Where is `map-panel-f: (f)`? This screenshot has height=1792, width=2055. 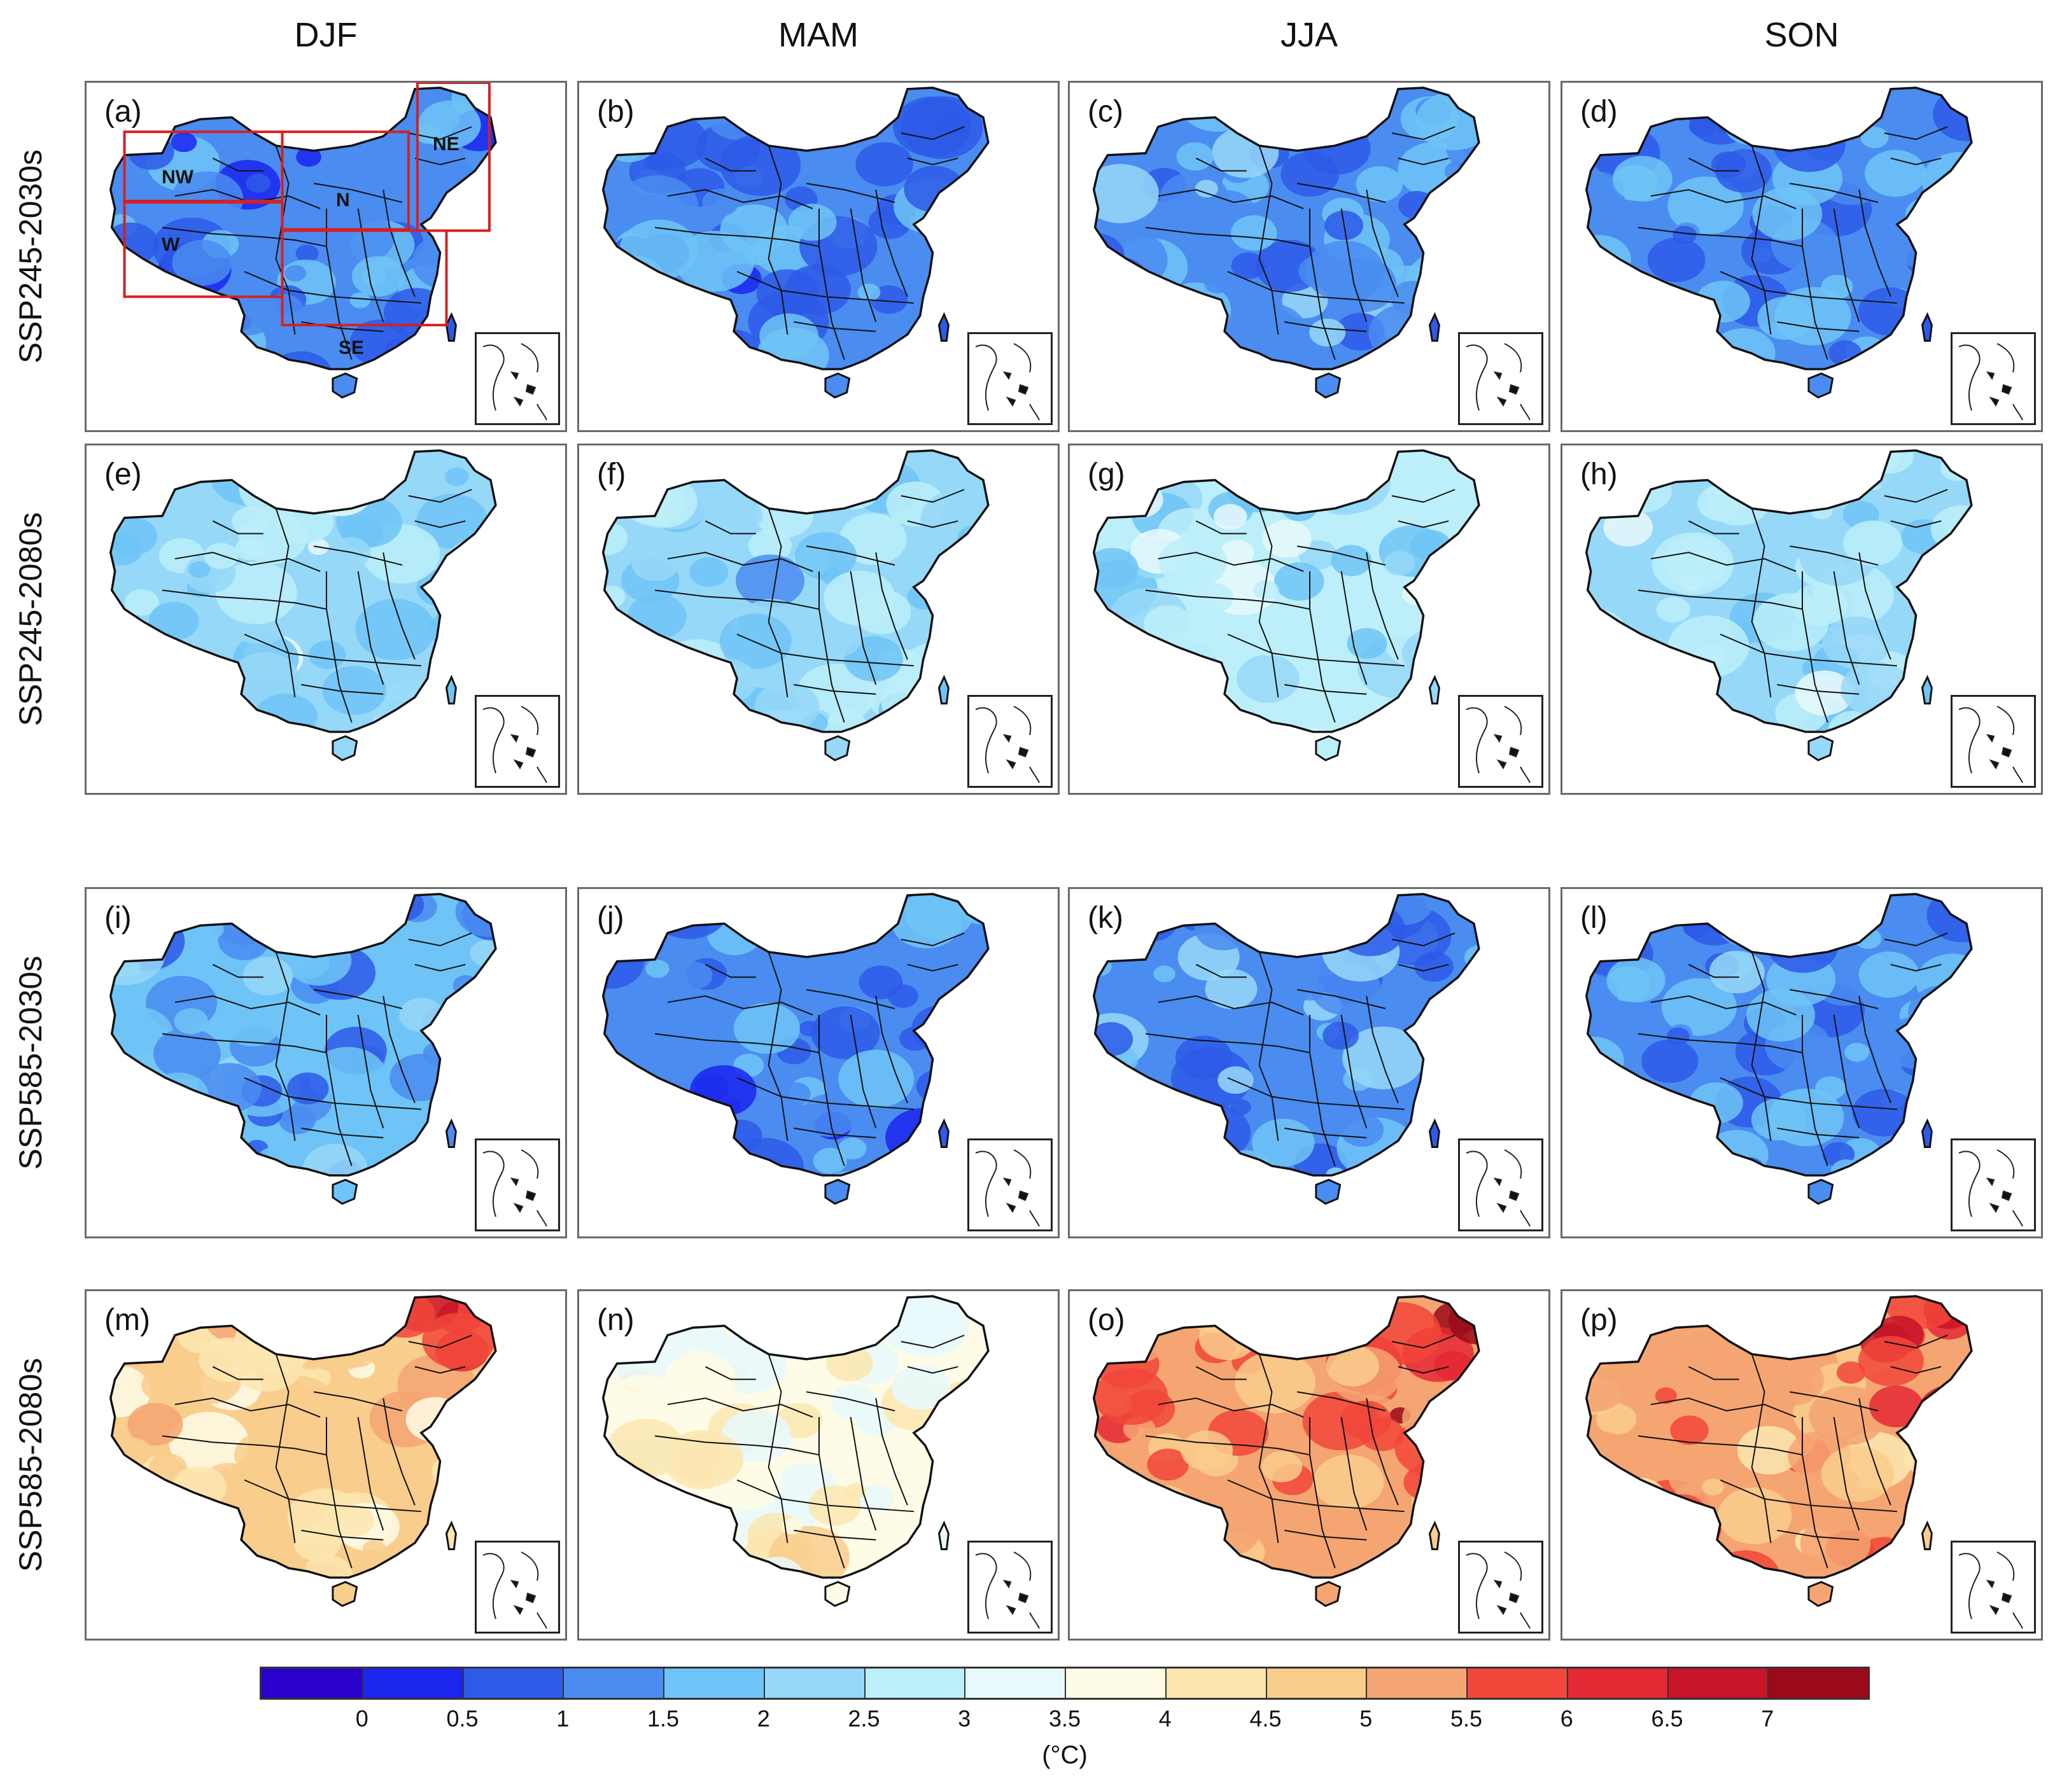 map-panel-f: (f) is located at coordinates (818, 619).